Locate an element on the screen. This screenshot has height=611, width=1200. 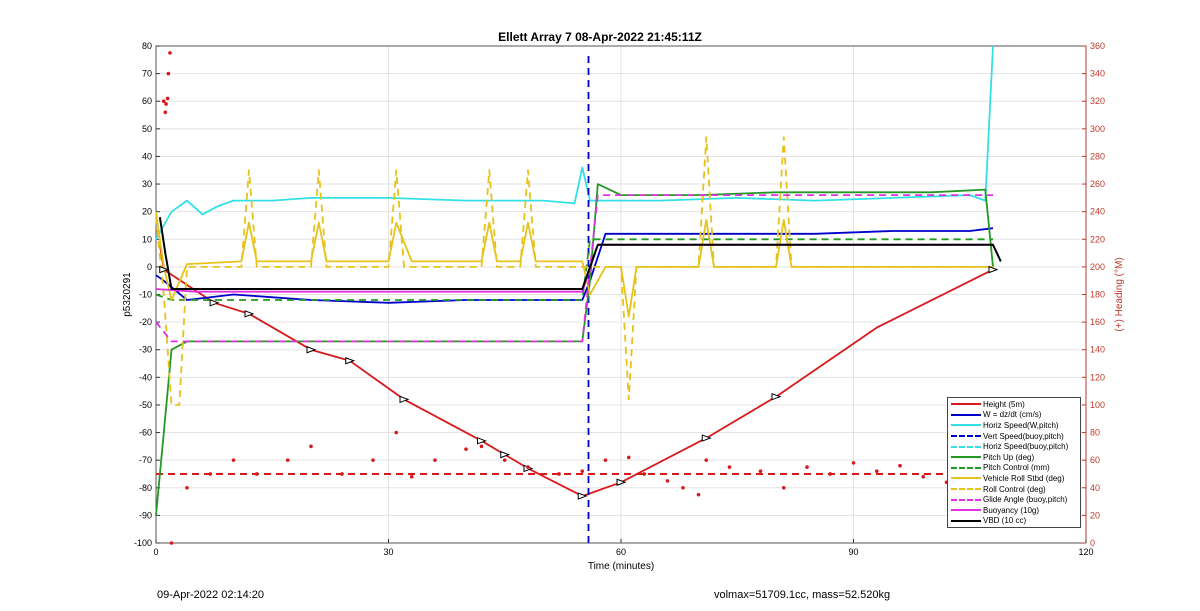
y-tick-label-right: 120 is located at coordinates (1097, 377).